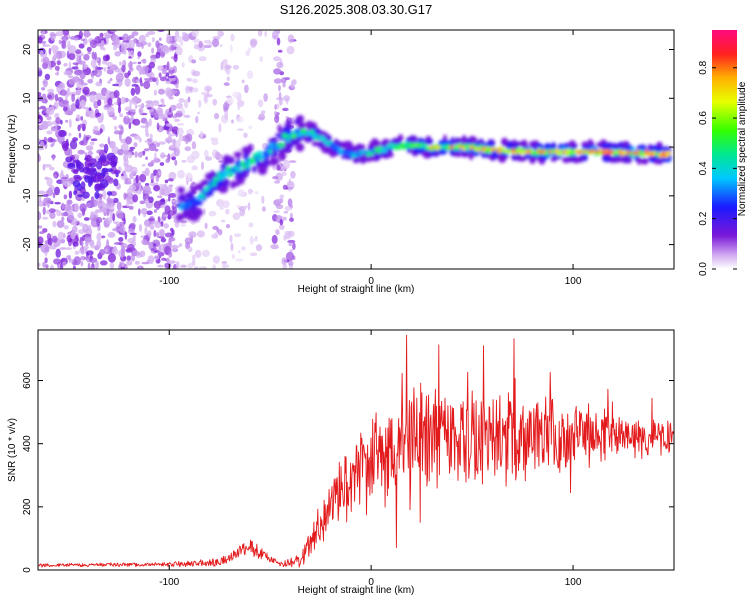 The image size is (750, 600). What do you see at coordinates (169, 281) in the screenshot?
I see `x-tick-label: -100` at bounding box center [169, 281].